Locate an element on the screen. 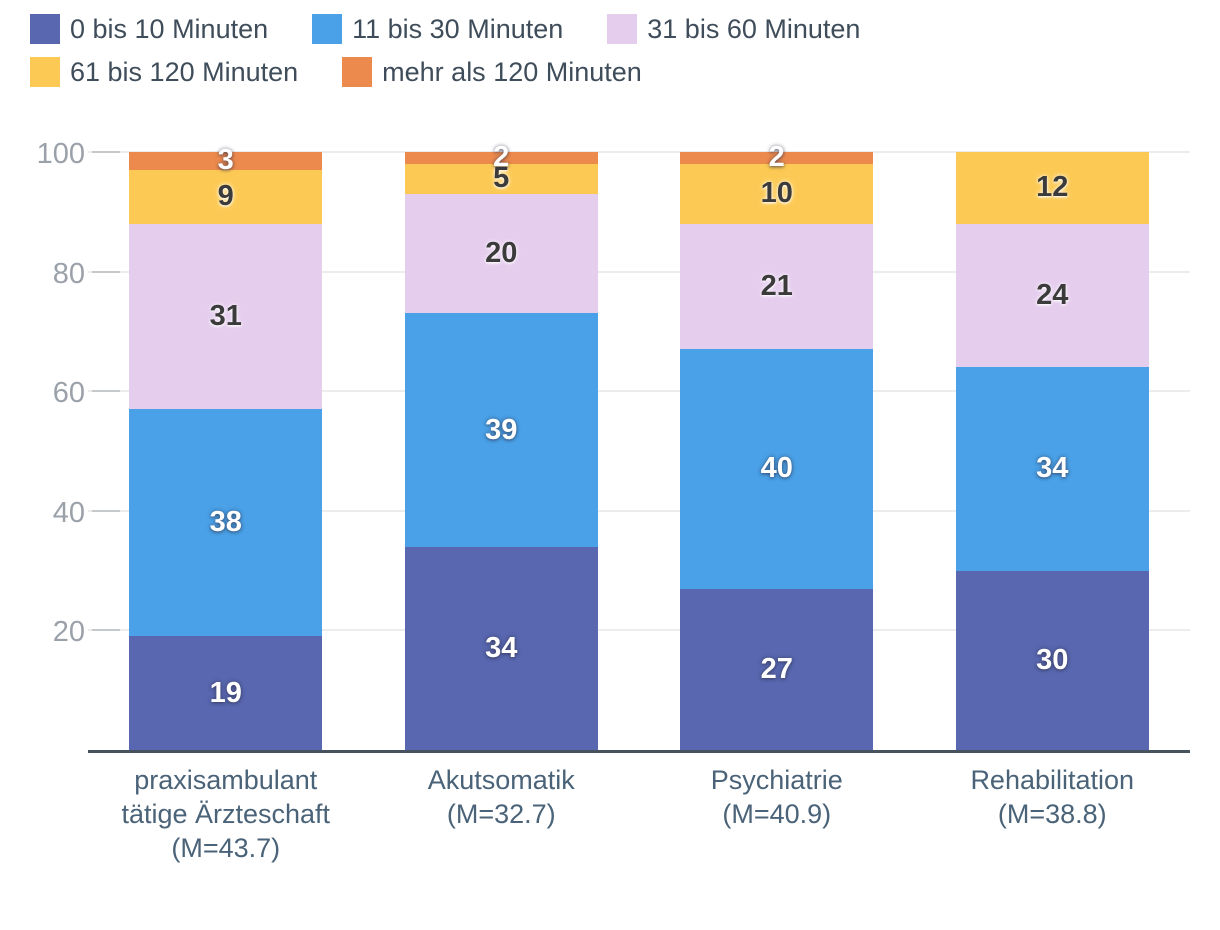 This screenshot has width=1220, height=930. bar-value-label: 19 is located at coordinates (225, 692).